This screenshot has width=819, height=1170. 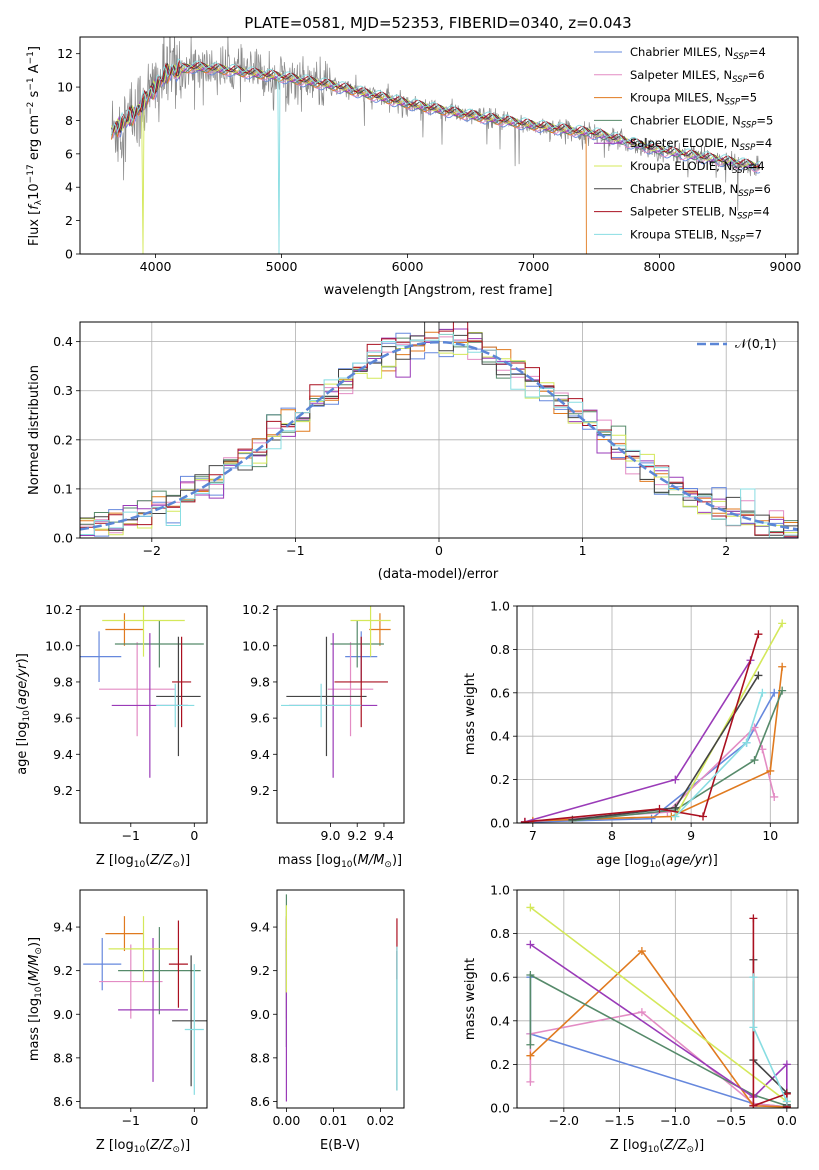 I want to click on y-tick-label: 0.0, so click(x=63, y=538).